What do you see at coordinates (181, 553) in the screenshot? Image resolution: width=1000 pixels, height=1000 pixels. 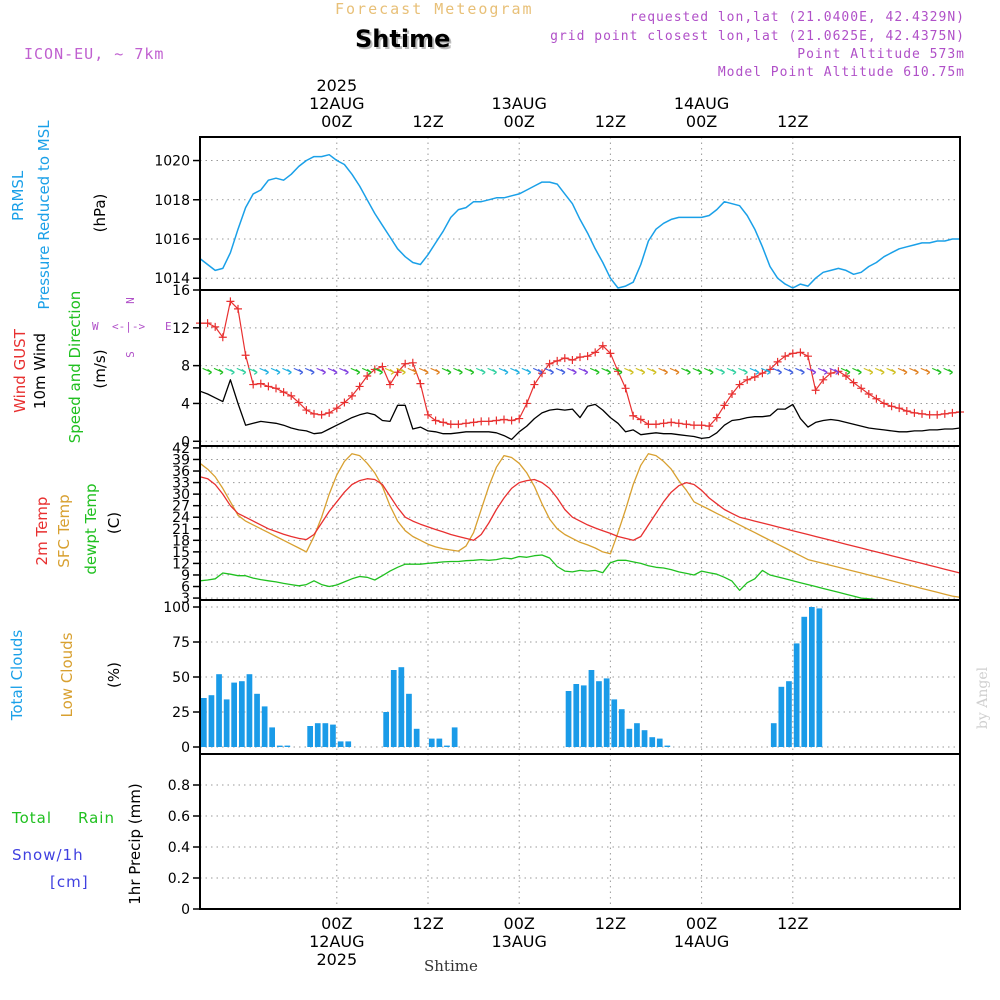 I see `y-tick-label: 15` at bounding box center [181, 553].